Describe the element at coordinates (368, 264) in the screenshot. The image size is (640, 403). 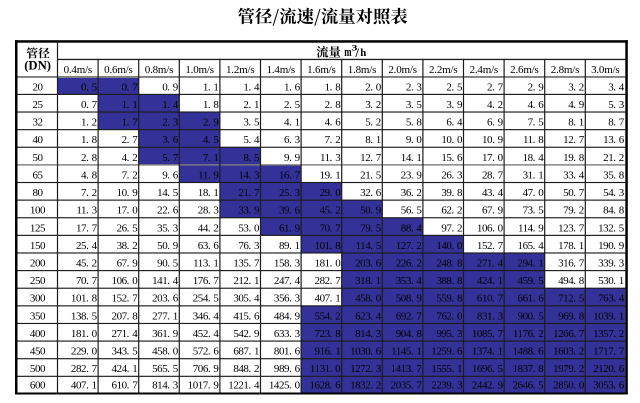
I see `svg-text: 203. 6` at that location.